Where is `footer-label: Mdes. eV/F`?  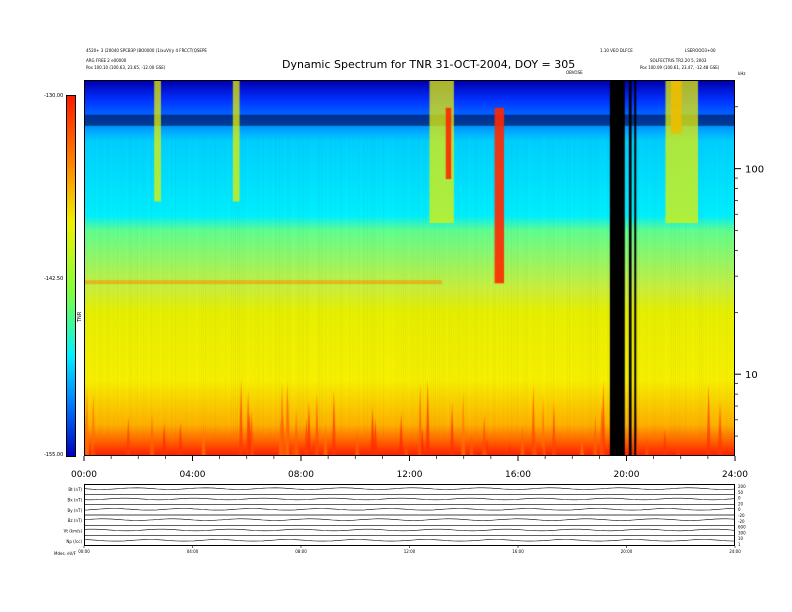
footer-label: Mdes. eV/F is located at coordinates (65, 553).